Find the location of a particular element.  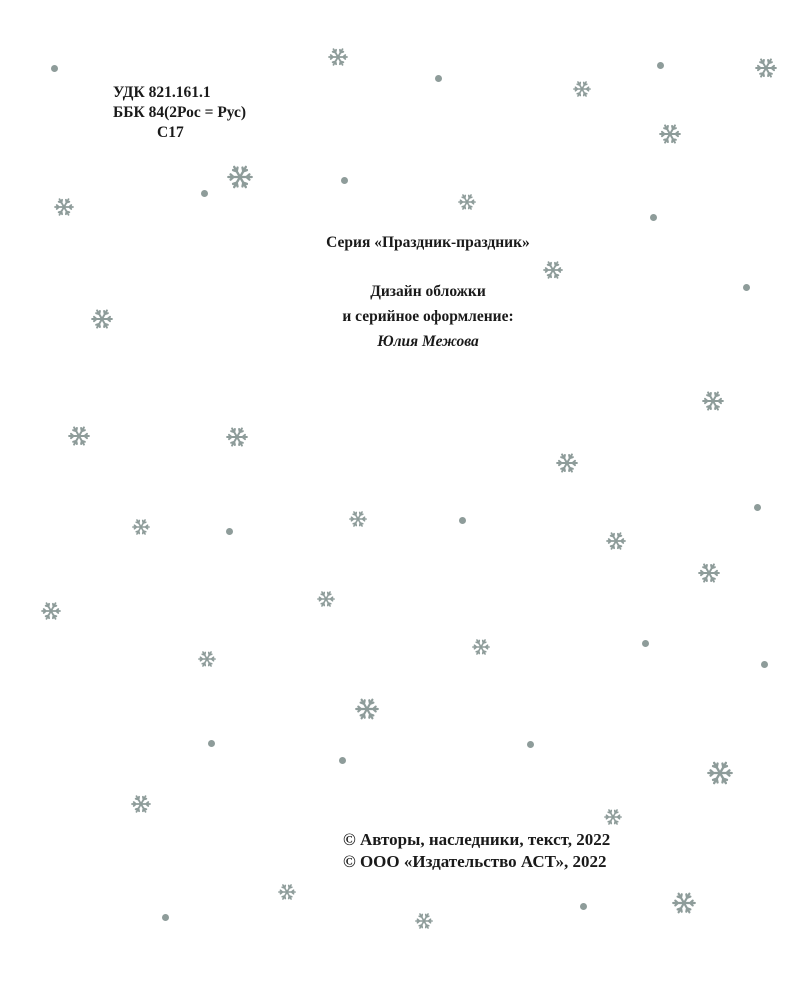

author-mark: С17 is located at coordinates (170, 132).